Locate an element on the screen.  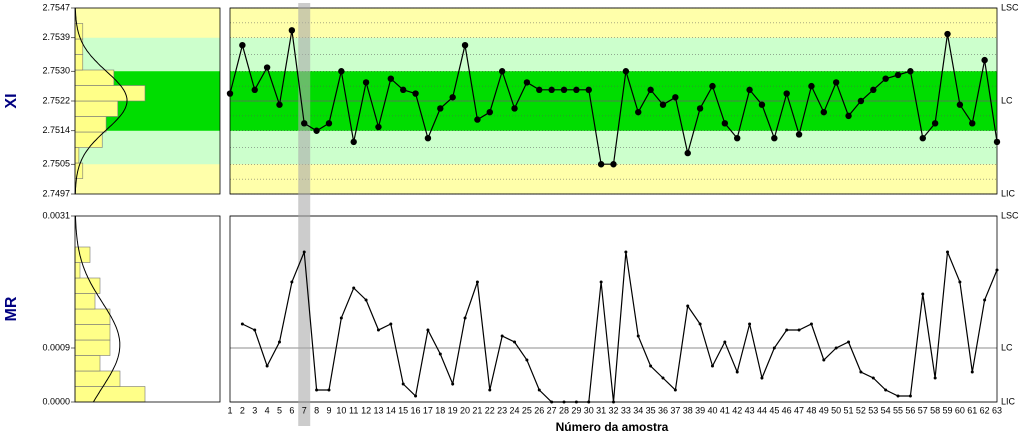
x-tick-label: 25 is located at coordinates (527, 410).